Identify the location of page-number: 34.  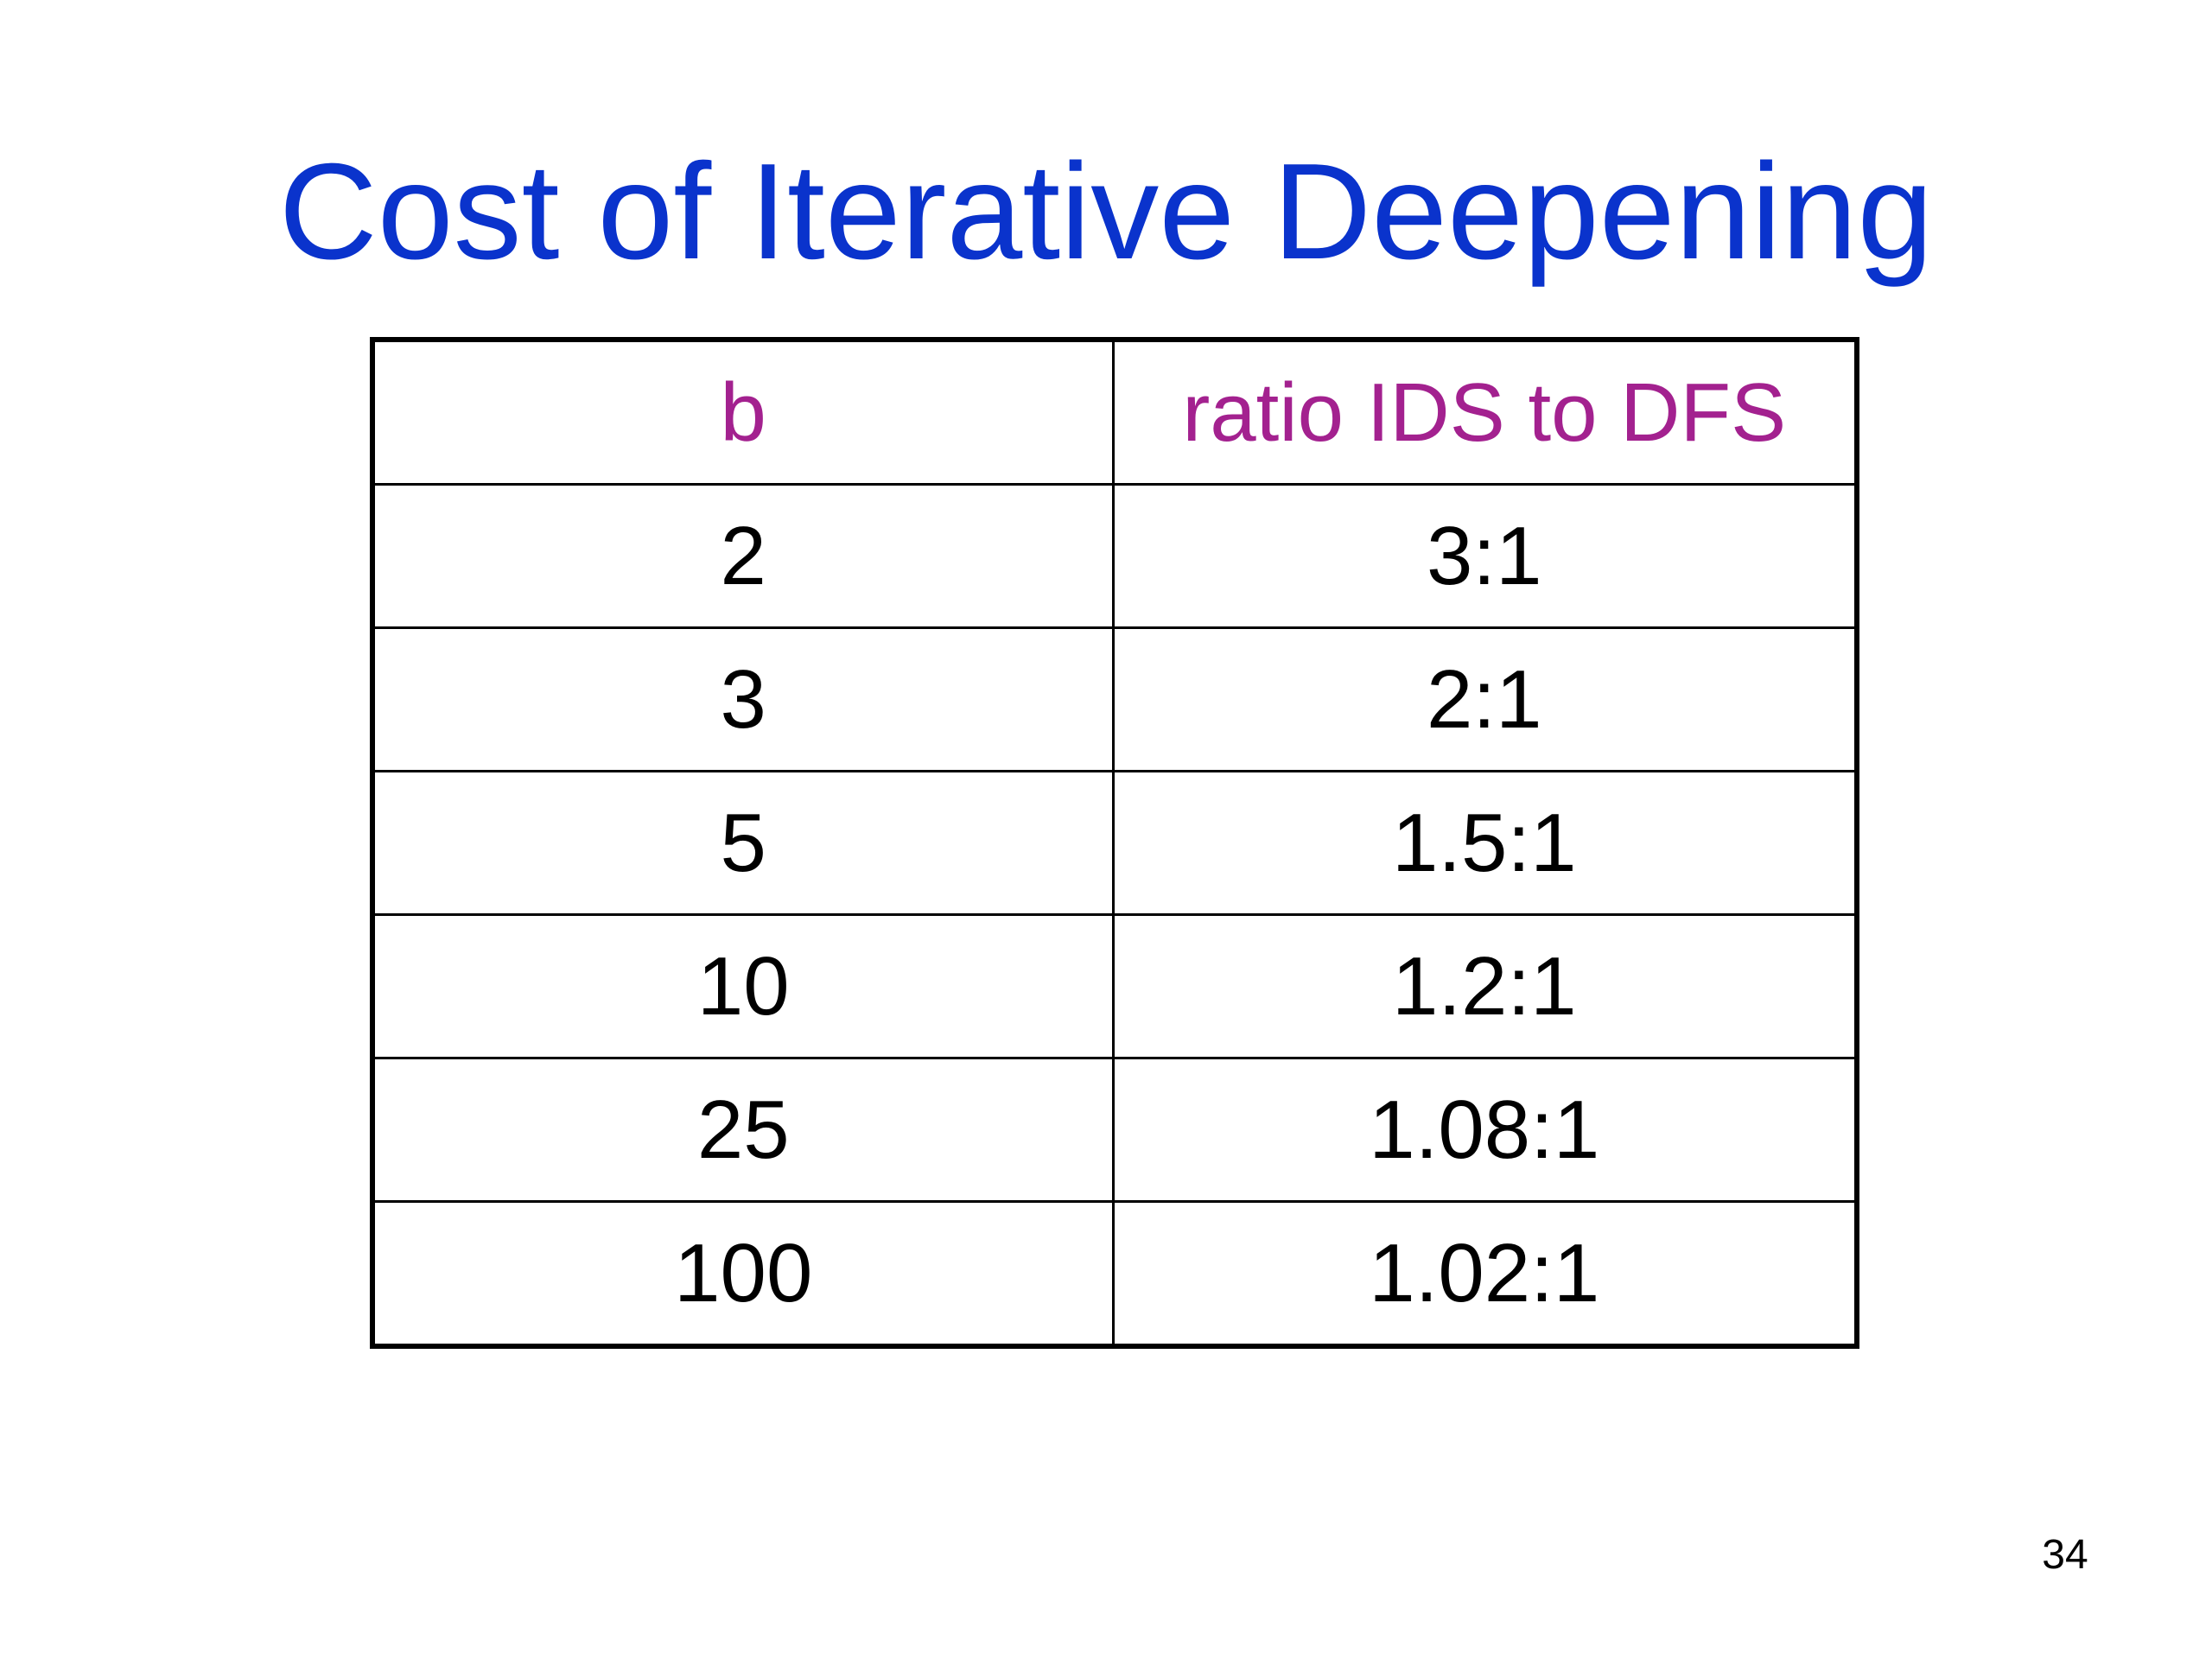
(2065, 1555).